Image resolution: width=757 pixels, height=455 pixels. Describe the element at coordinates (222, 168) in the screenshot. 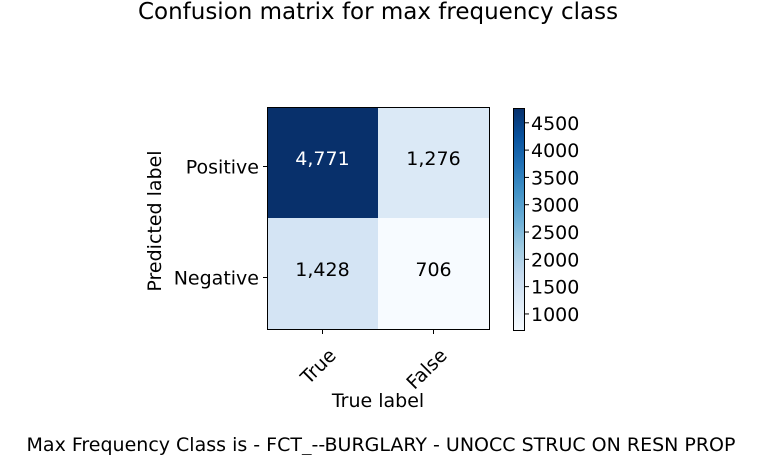

I see `y-tick-label: Positive` at that location.